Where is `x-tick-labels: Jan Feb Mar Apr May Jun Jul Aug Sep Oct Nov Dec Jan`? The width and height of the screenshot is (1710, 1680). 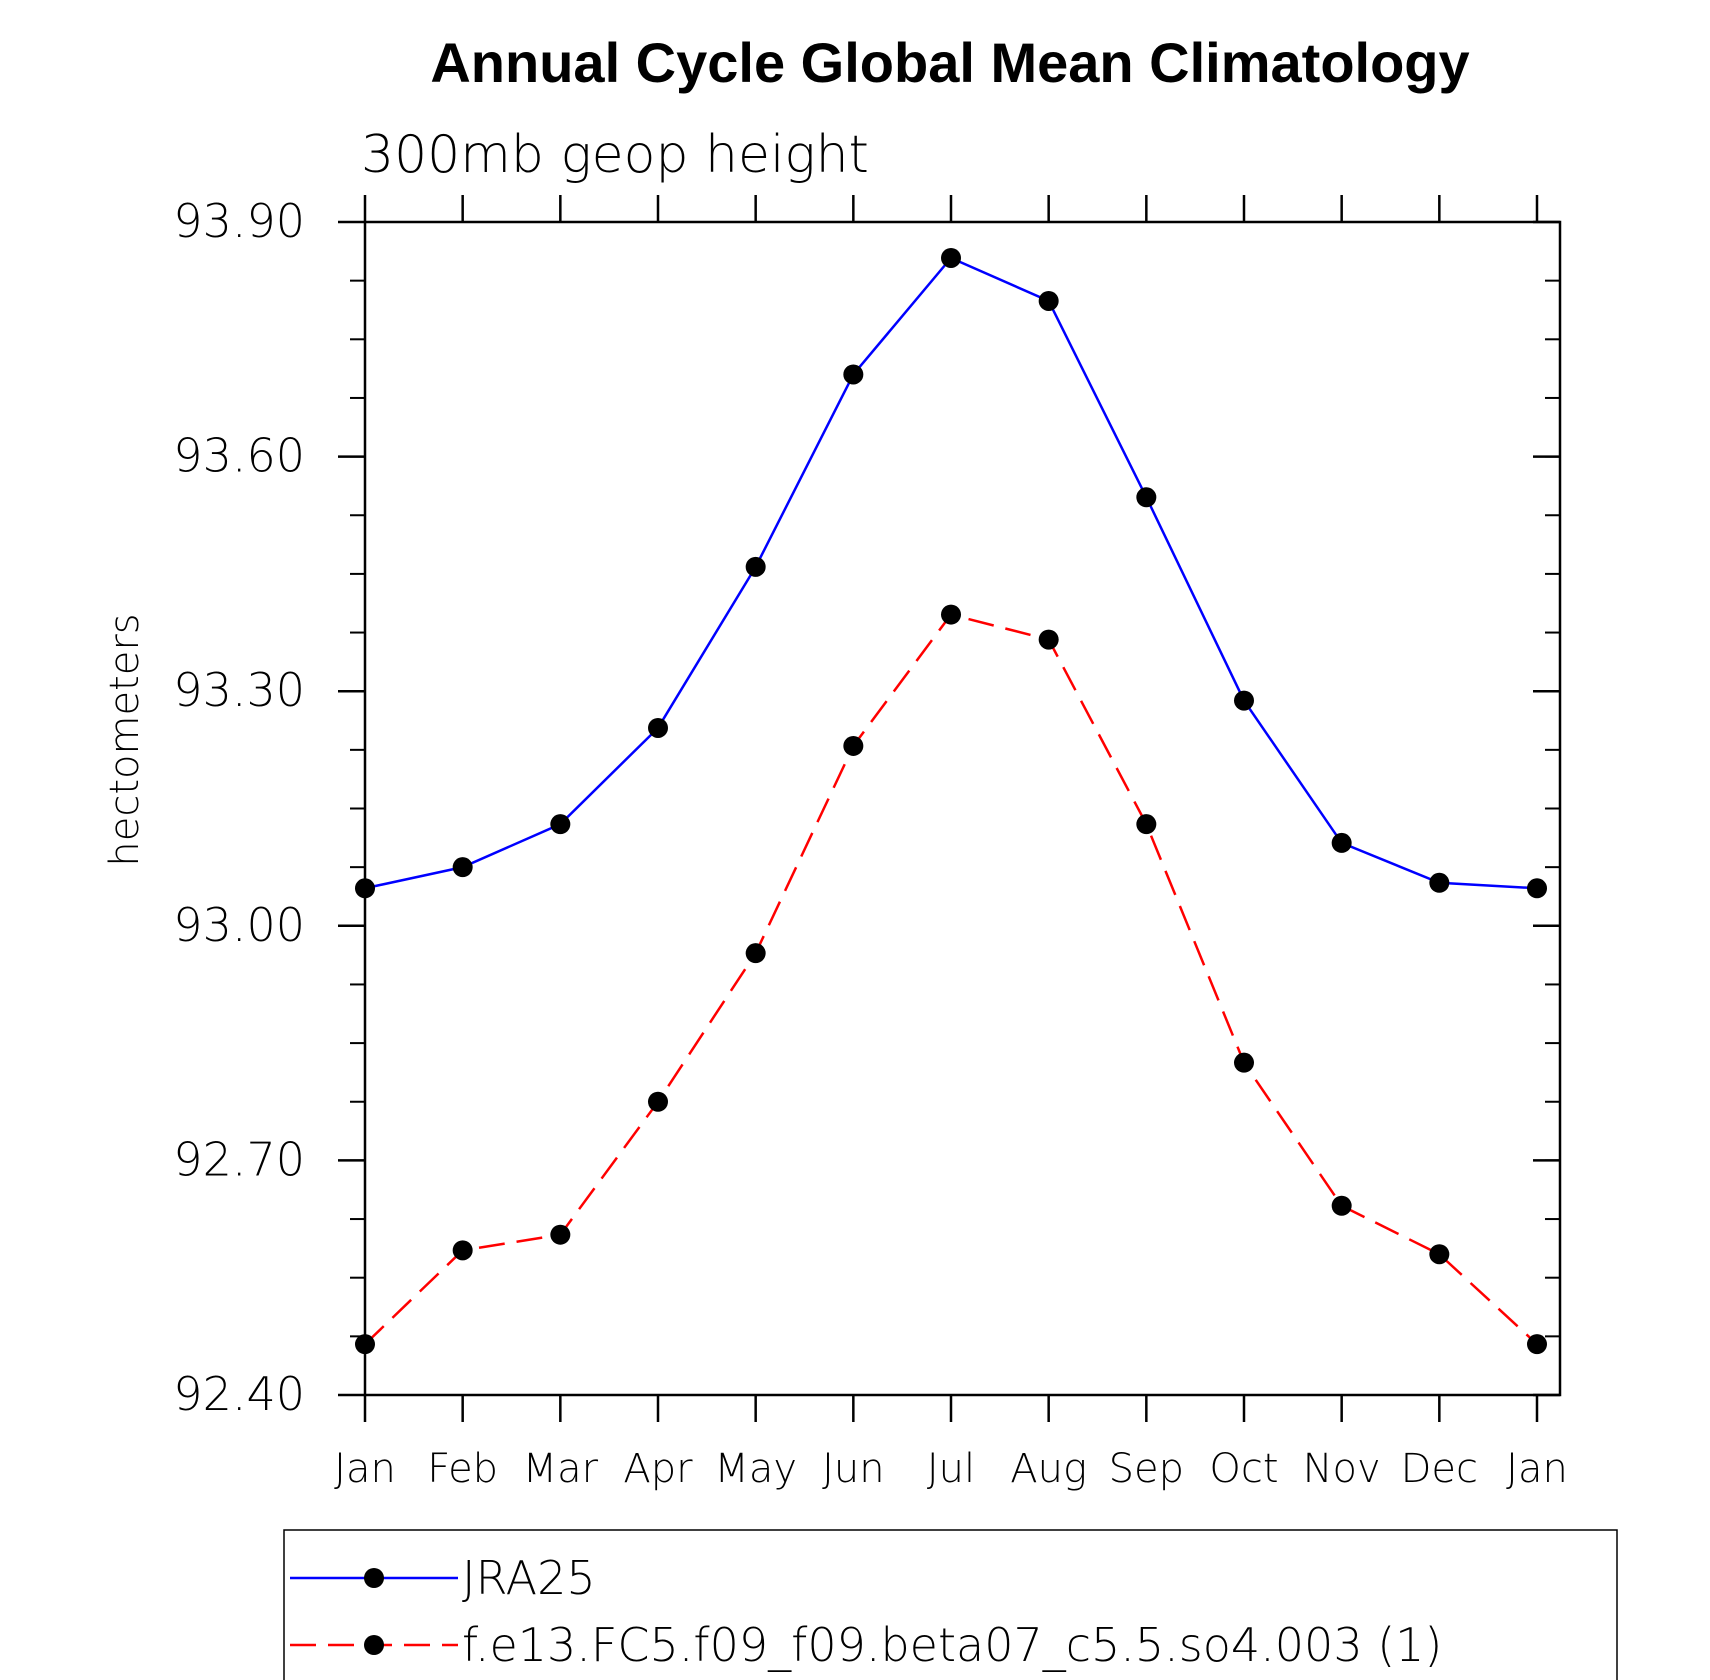
x-tick-labels: Jan Feb Mar Apr May Jun Jul Aug Sep Oct Nov Dec Jan is located at coordinates (951, 1469).